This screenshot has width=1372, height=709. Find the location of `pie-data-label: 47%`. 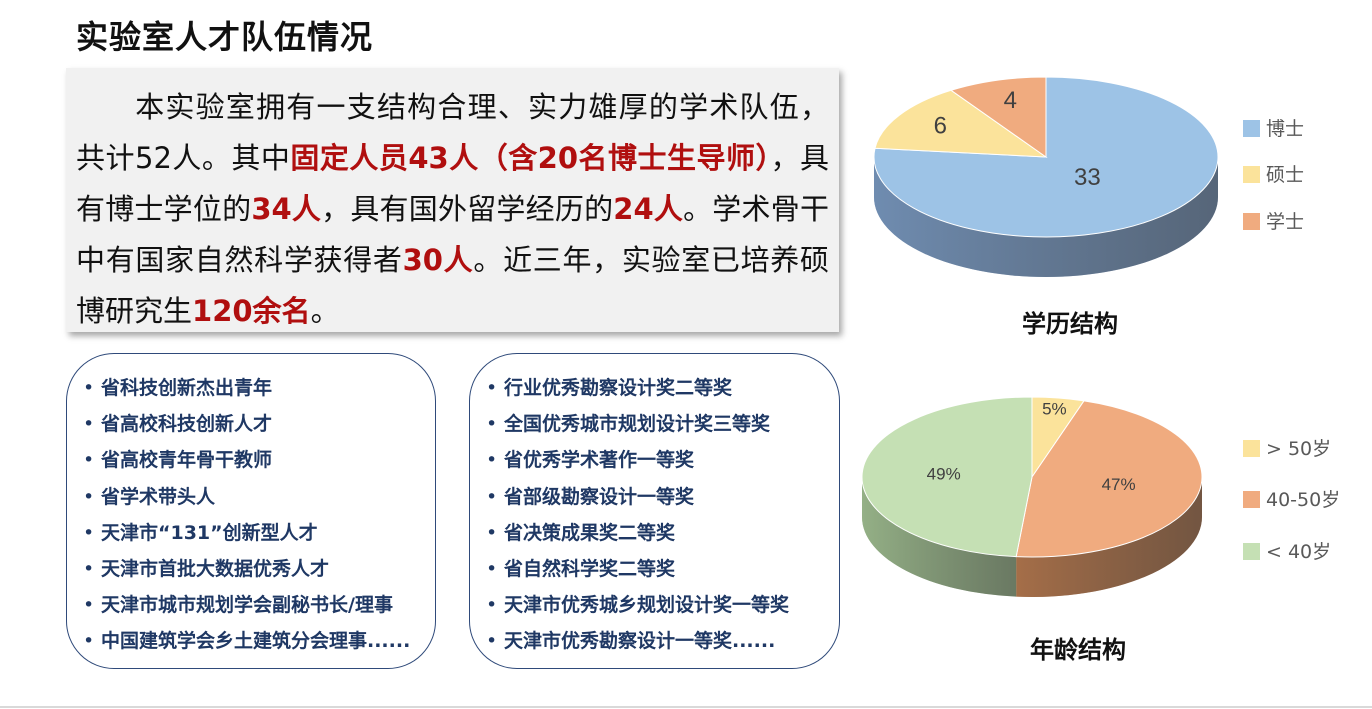

pie-data-label: 47% is located at coordinates (1119, 484).